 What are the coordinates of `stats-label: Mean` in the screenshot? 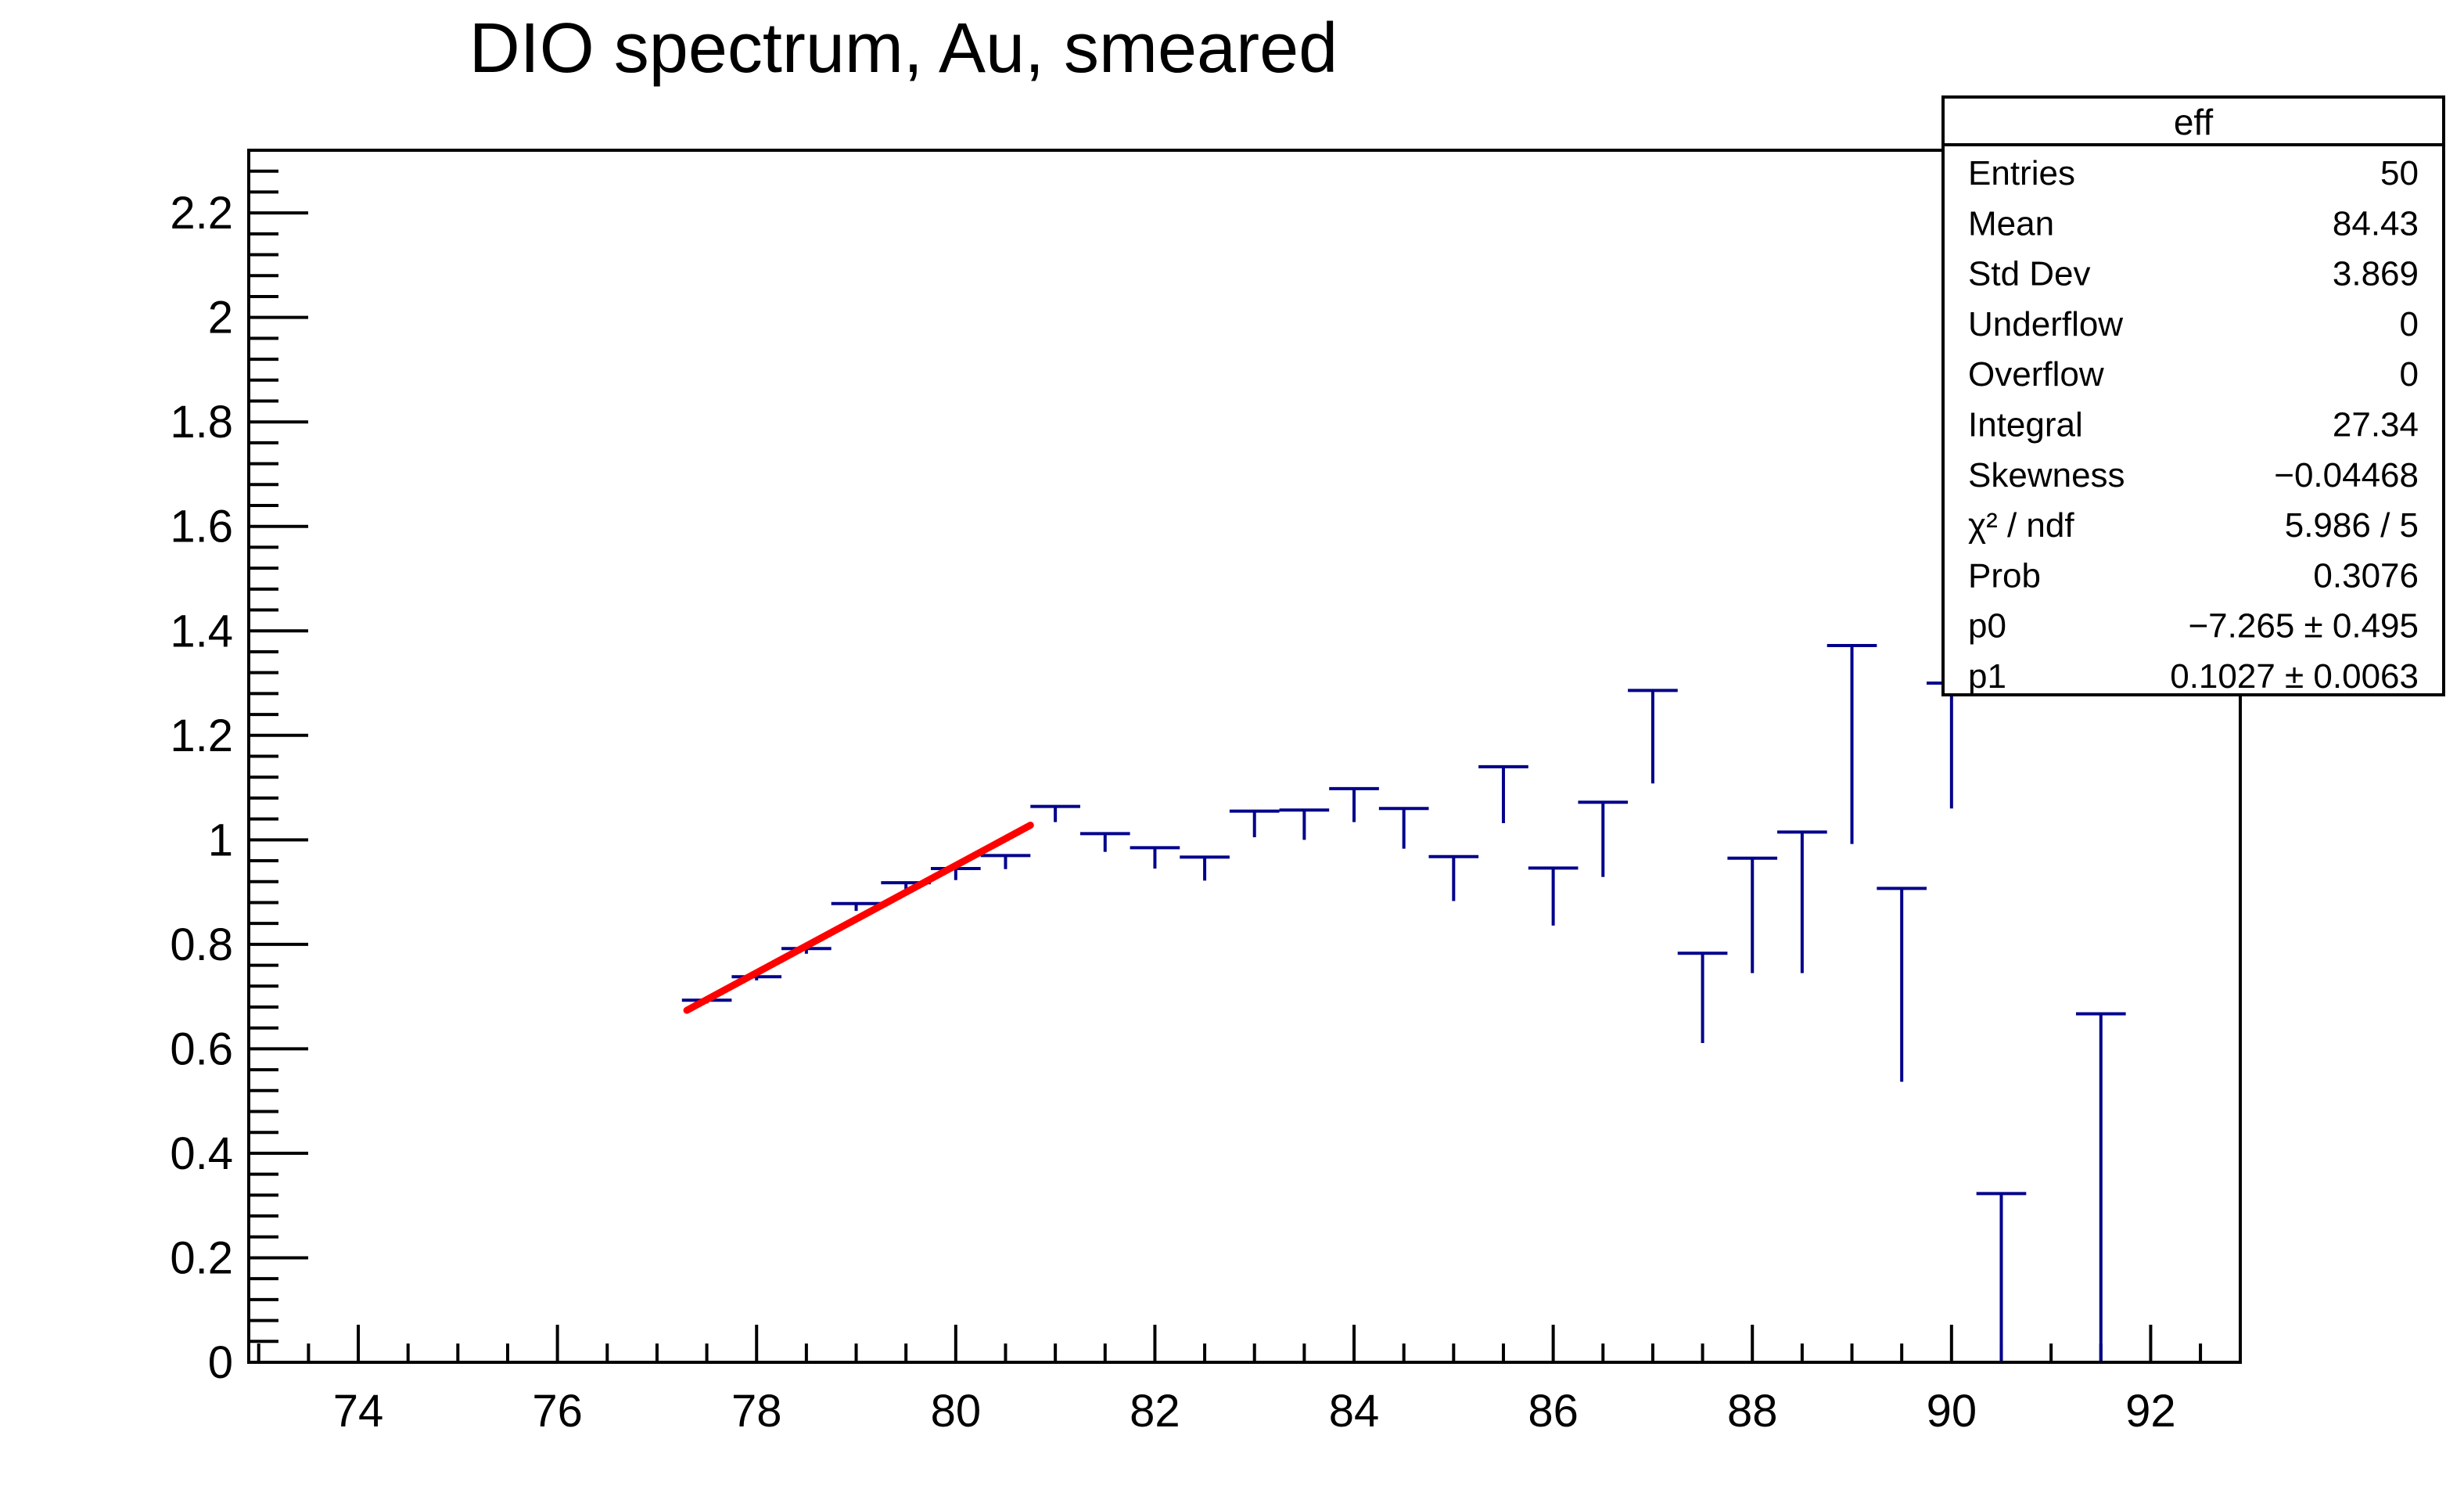 It's located at (2011, 223).